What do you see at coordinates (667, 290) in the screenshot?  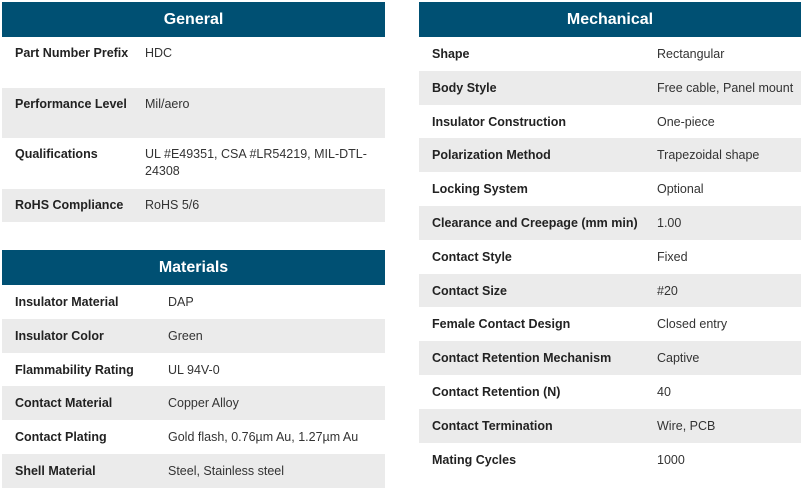 I see `spec-value: #20` at bounding box center [667, 290].